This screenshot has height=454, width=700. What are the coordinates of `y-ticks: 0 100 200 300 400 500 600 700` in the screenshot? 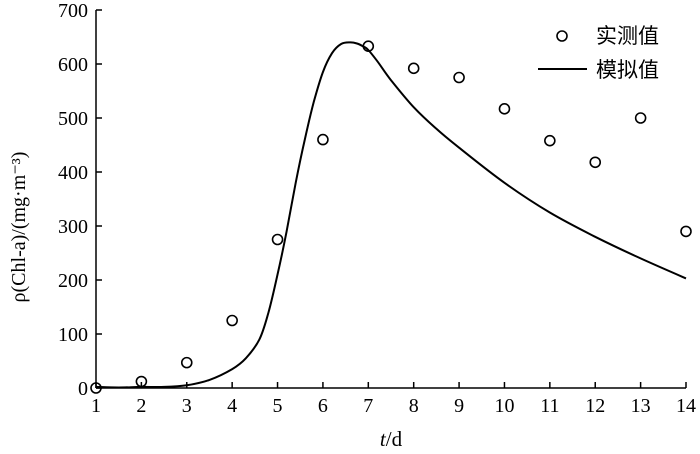 It's located at (80, 200).